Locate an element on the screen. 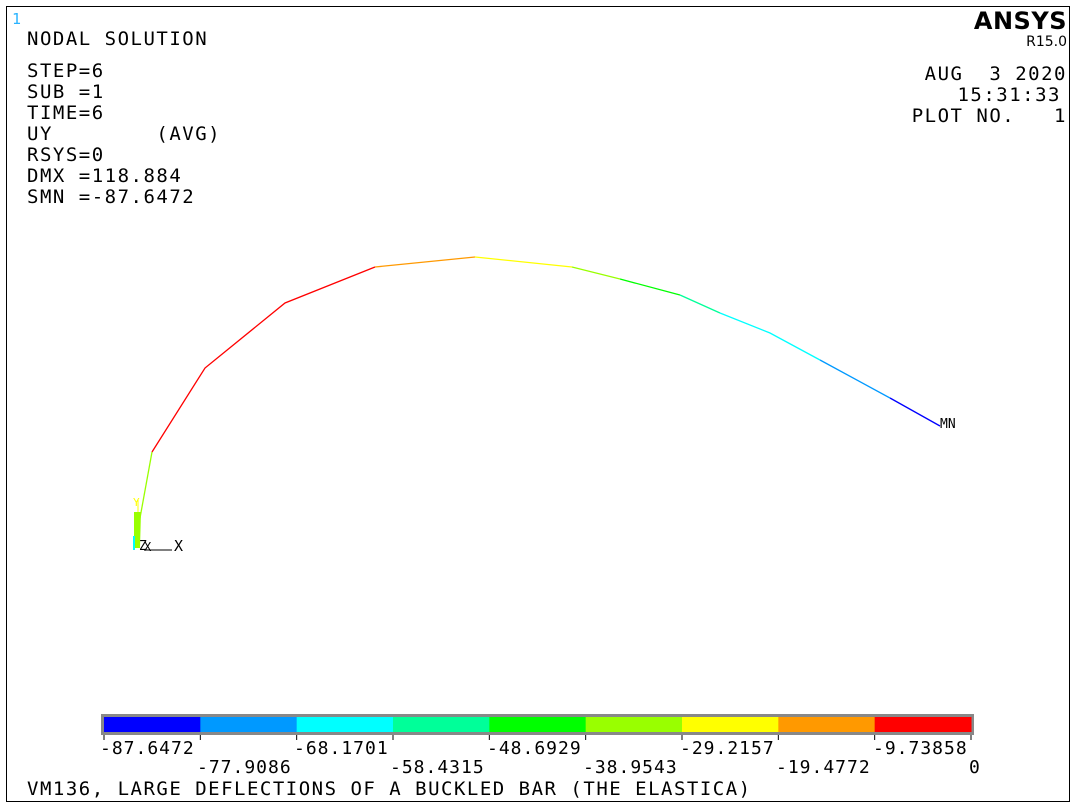  info-result: UY (AVG) is located at coordinates (124, 134).